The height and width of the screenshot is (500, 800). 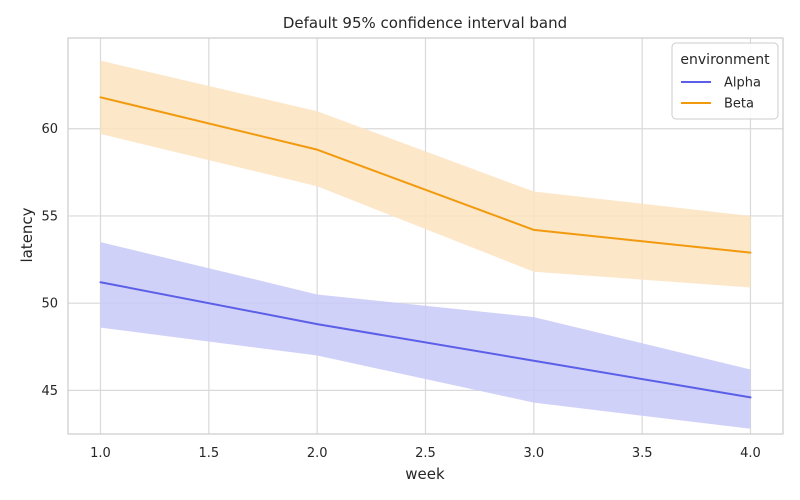 I want to click on chart-title: Default 95% confidence interval band, so click(x=425, y=23).